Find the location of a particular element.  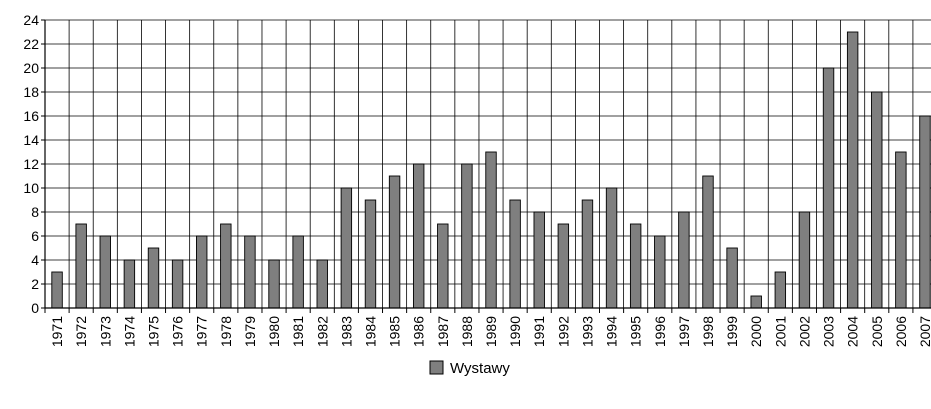

x-tick-label: 1992 is located at coordinates (563, 331).